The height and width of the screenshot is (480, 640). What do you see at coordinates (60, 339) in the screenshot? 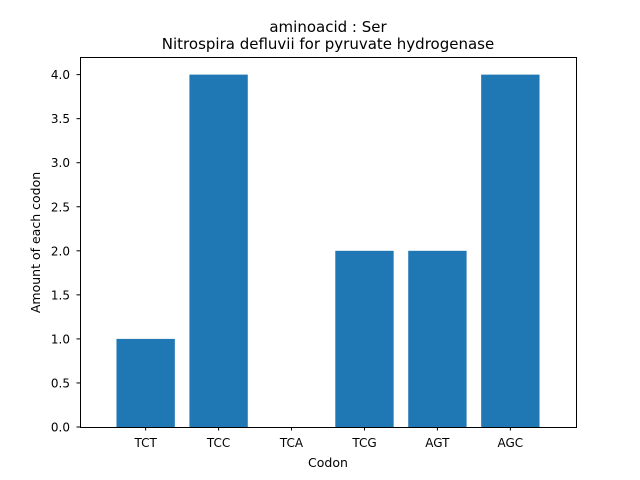
I see `y-tick-label: 1.0` at bounding box center [60, 339].